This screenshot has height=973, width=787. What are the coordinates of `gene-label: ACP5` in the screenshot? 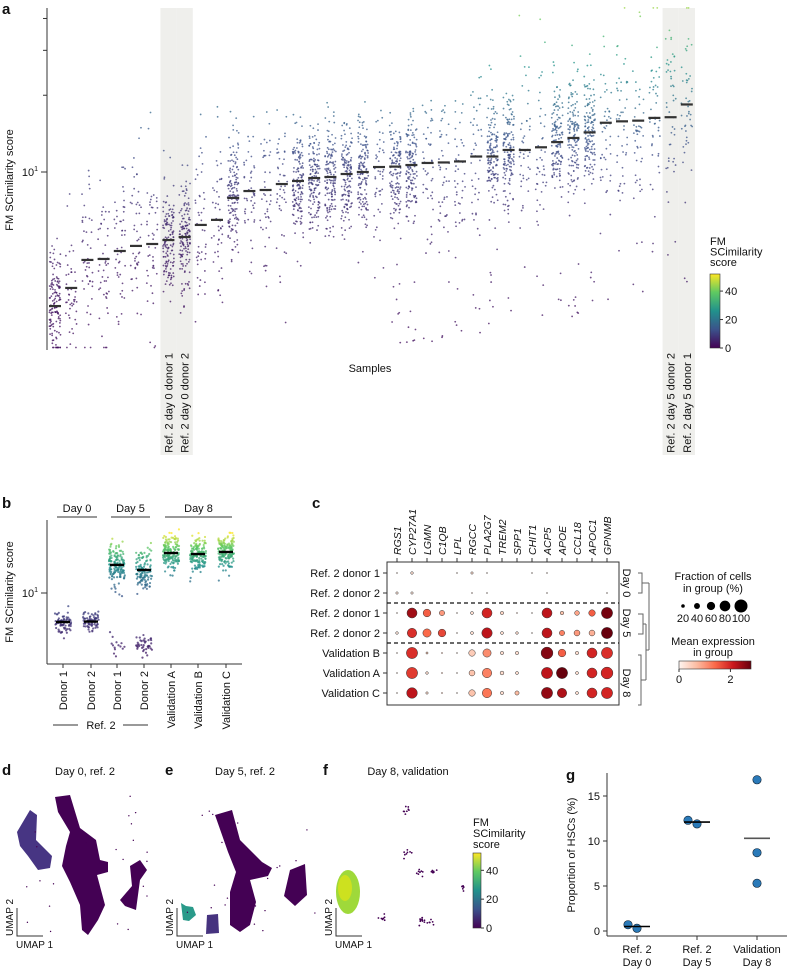 It's located at (548, 541).